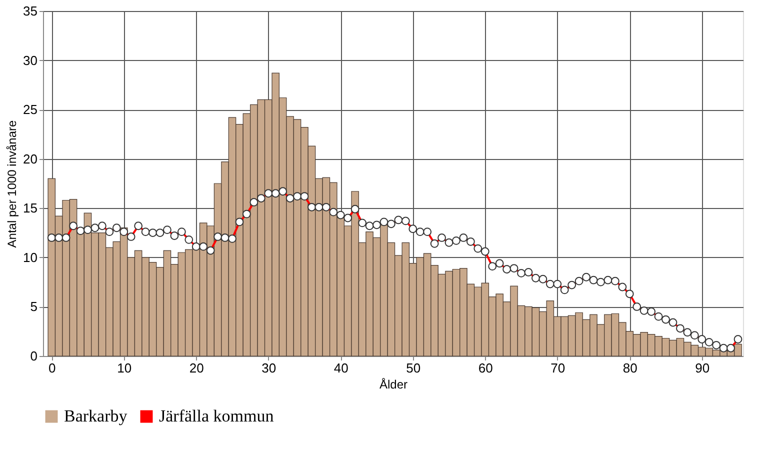  What do you see at coordinates (30, 110) in the screenshot?
I see `y-tick-label: 25` at bounding box center [30, 110].